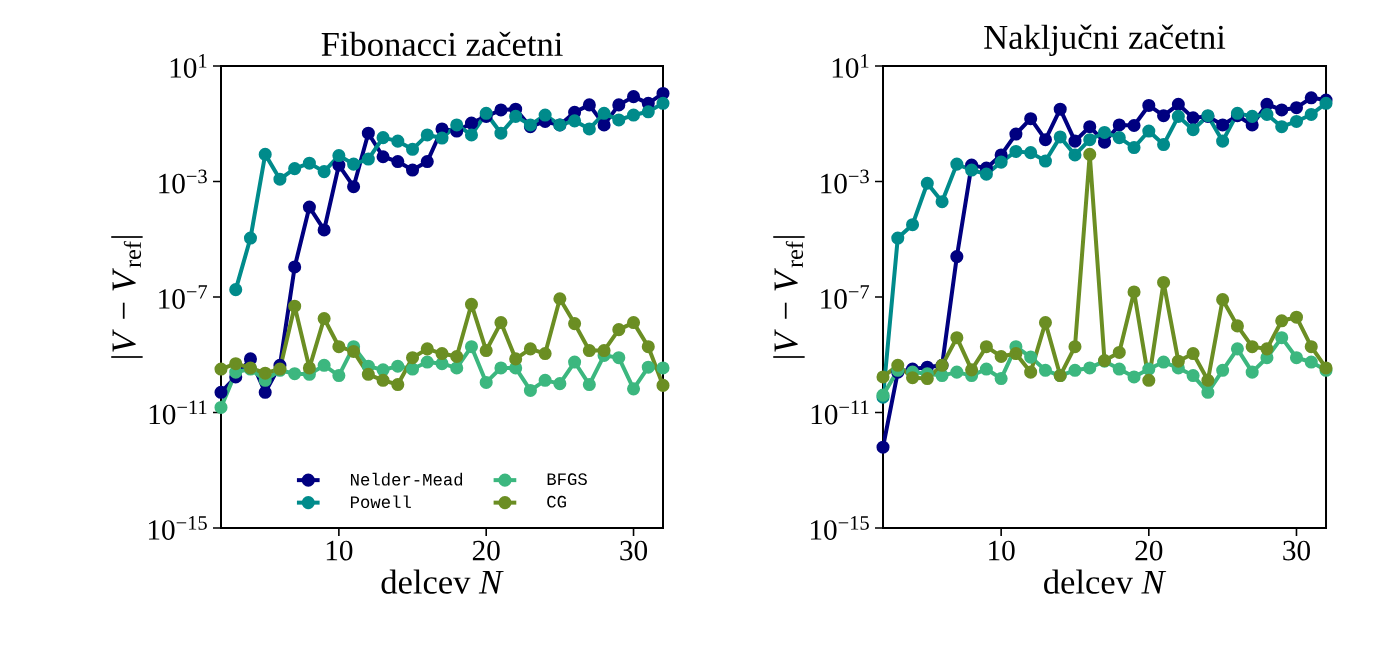  What do you see at coordinates (442, 43) in the screenshot?
I see `chart-title: Fibonacci začetni` at bounding box center [442, 43].